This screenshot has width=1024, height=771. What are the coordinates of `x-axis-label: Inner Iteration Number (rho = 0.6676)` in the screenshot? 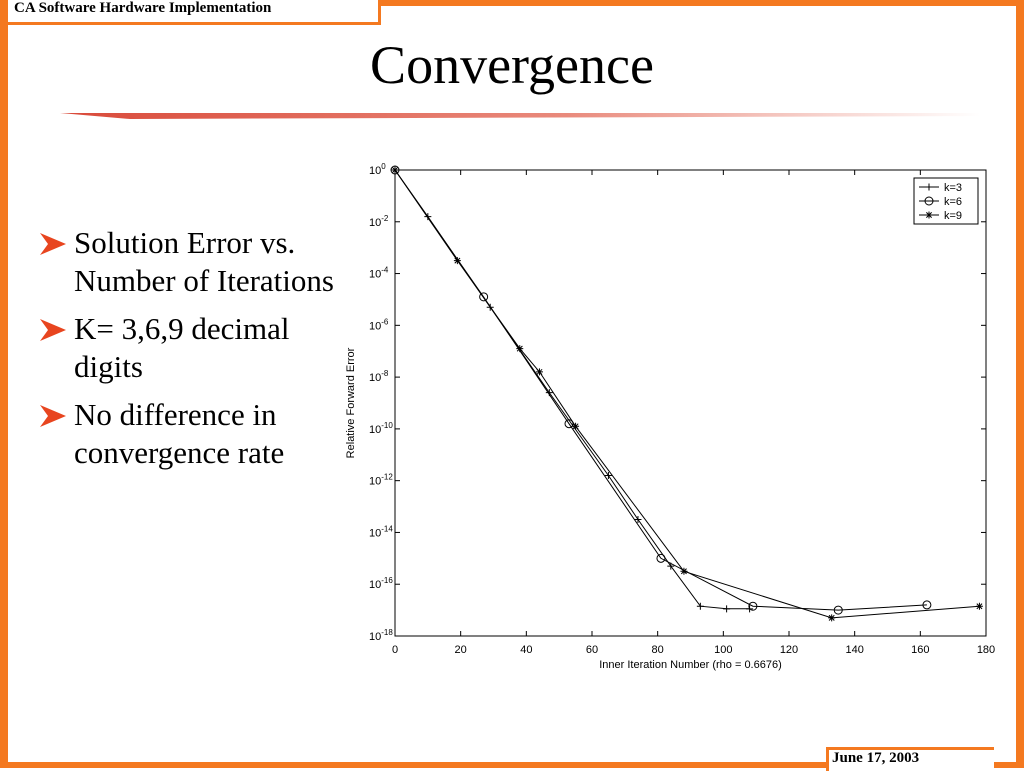 It's located at (690, 665).